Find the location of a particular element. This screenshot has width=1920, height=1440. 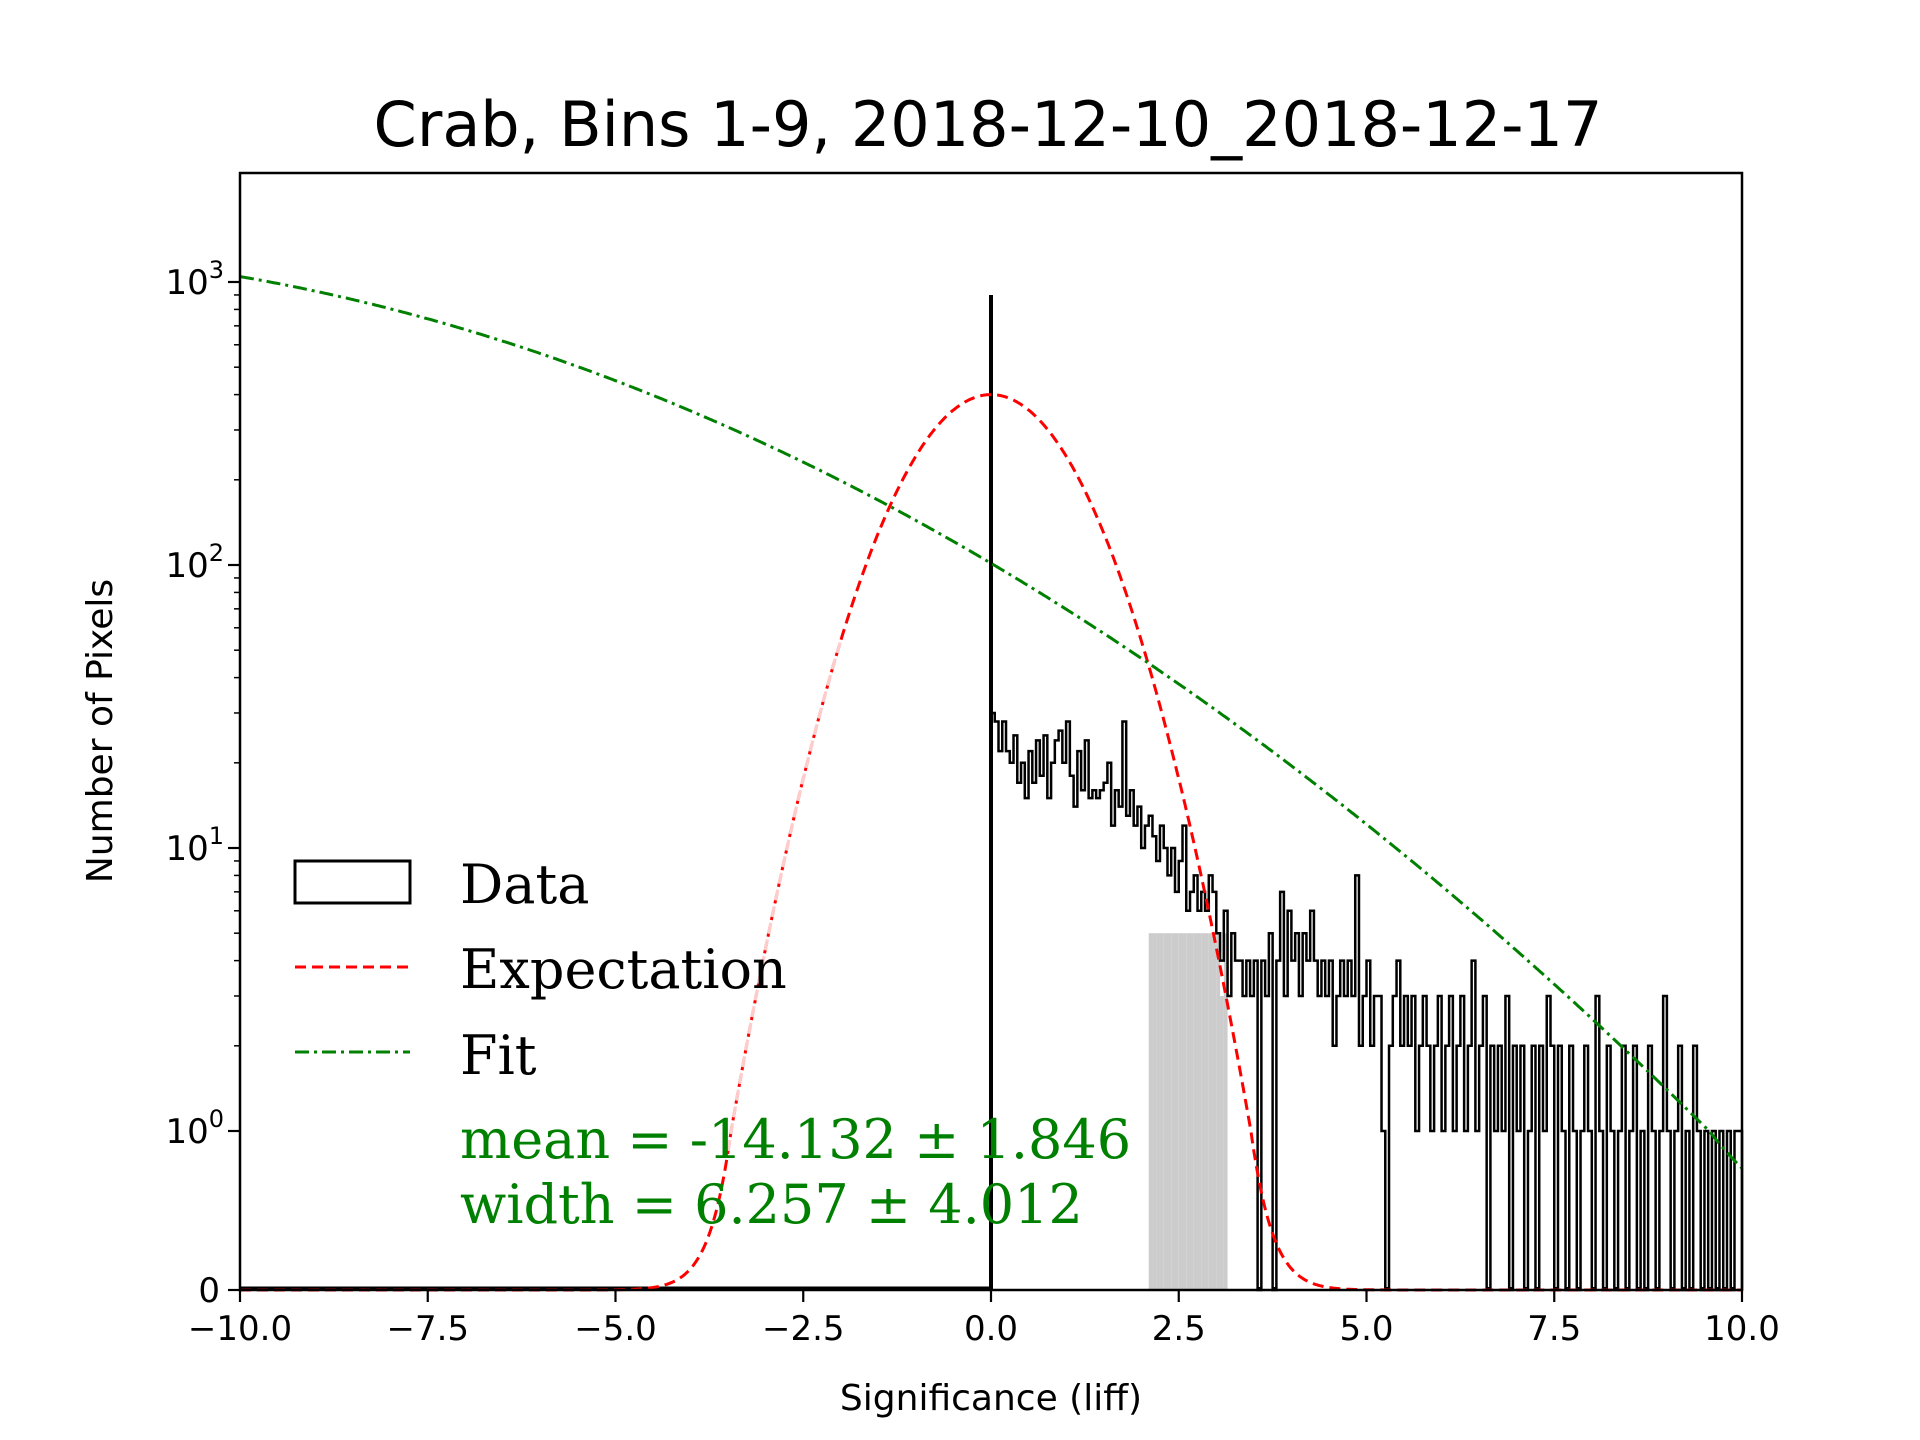

y-axis-label: Number of Pixels is located at coordinates (100, 731).